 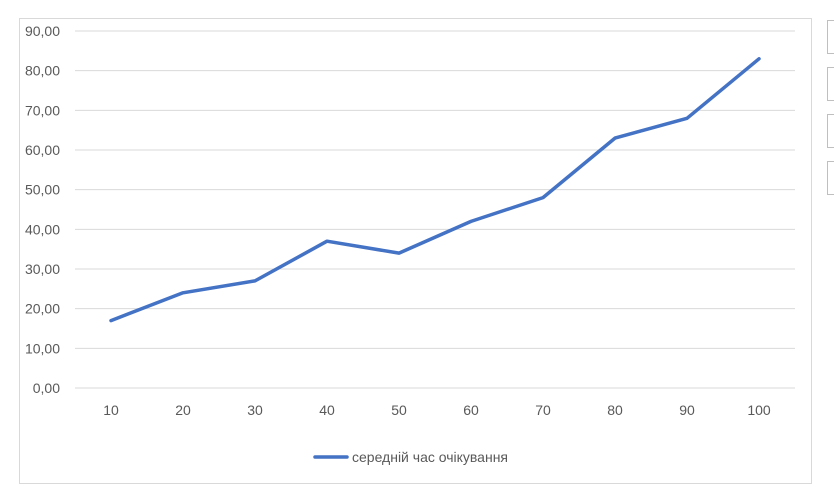 What do you see at coordinates (46, 388) in the screenshot?
I see `y-tick-label: 0,00` at bounding box center [46, 388].